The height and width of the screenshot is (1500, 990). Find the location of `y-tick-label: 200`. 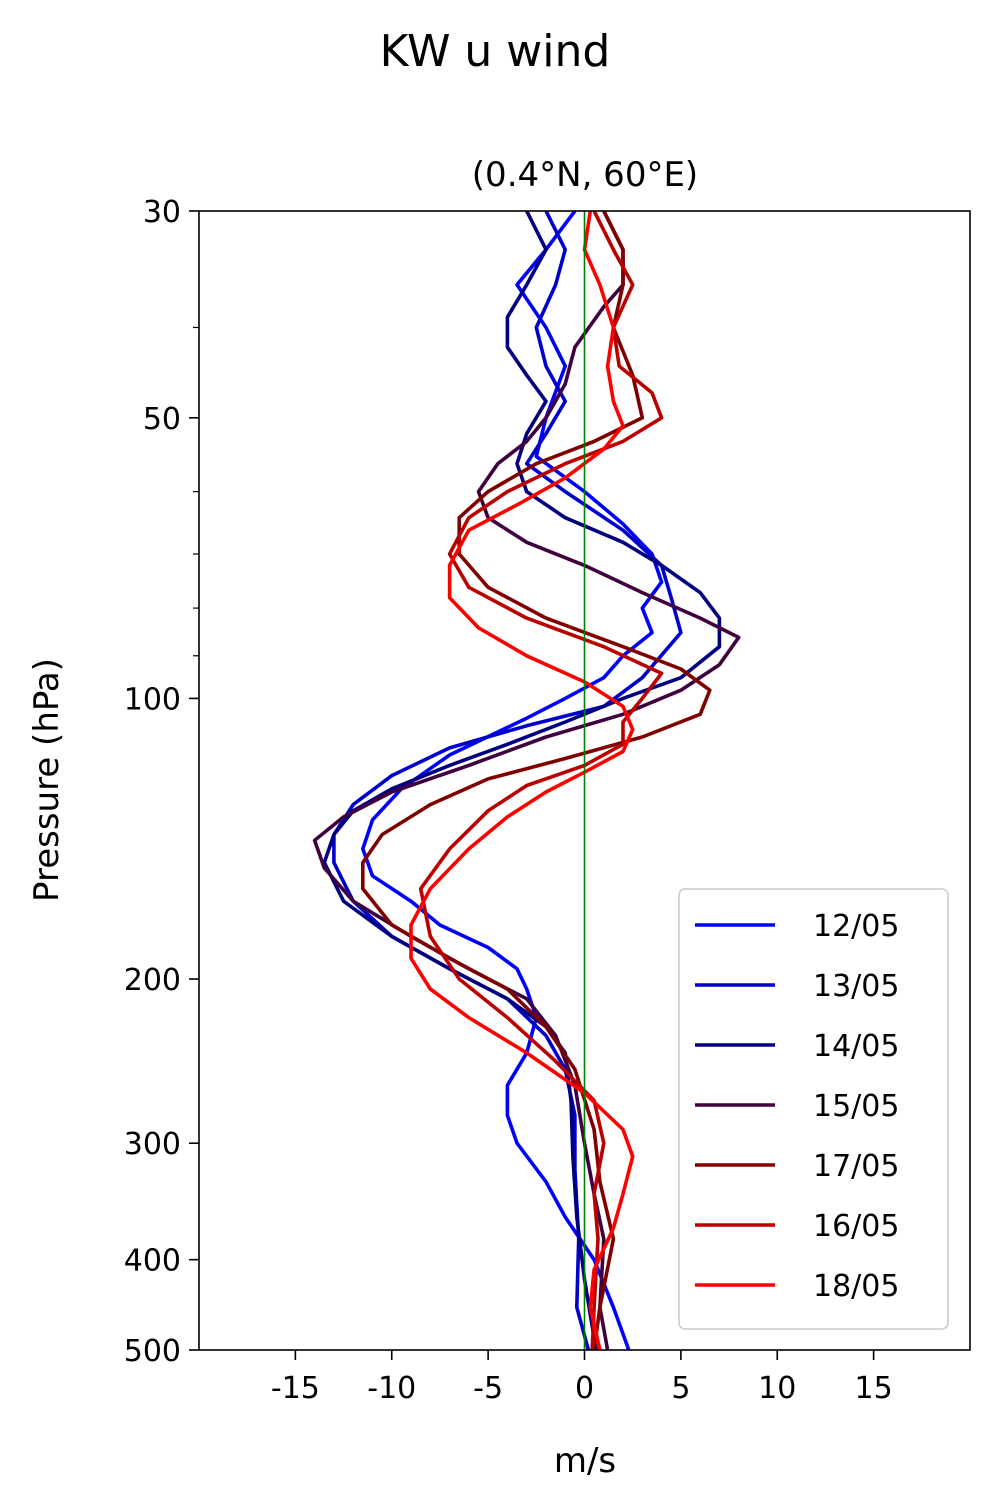

y-tick-label: 200 is located at coordinates (152, 980).